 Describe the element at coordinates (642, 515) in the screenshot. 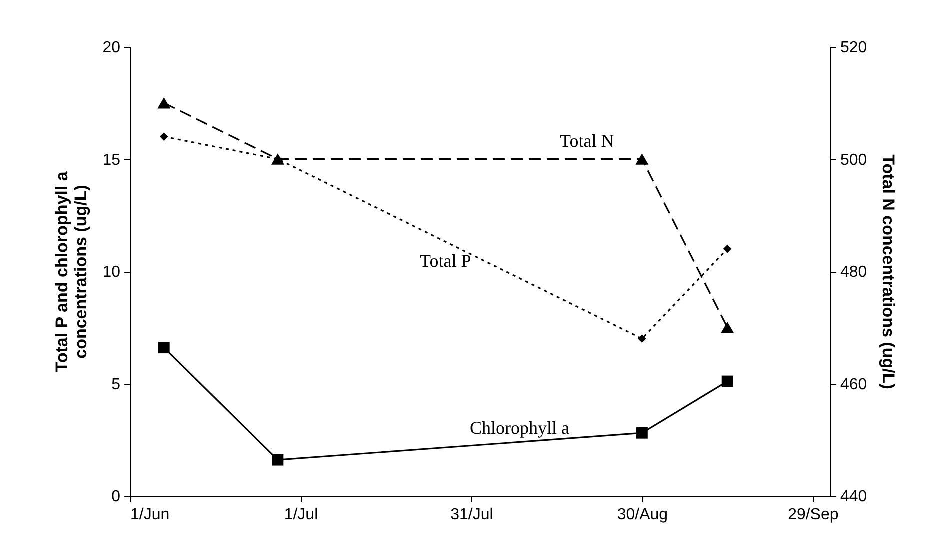

I see `x-tick-label: 30/Aug` at that location.